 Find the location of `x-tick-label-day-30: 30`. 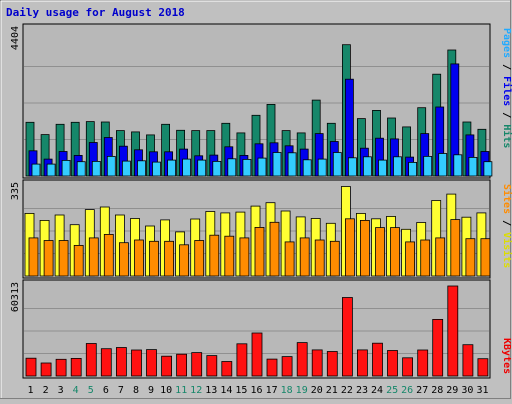

x-tick-label-day-30: 30 is located at coordinates (467, 390).